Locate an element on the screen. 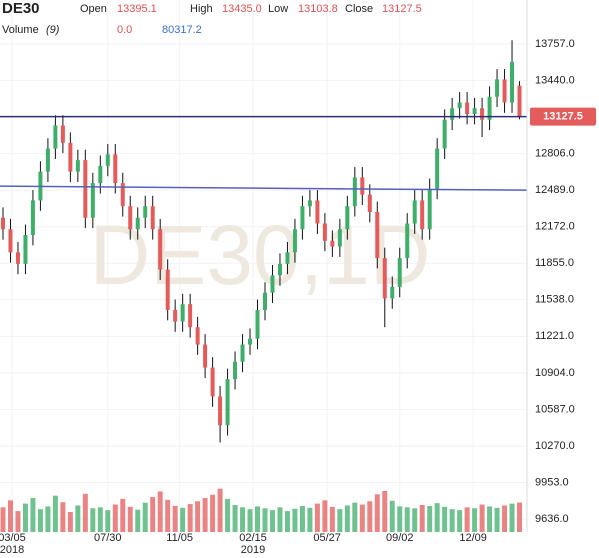  low-name: Low is located at coordinates (278, 9).